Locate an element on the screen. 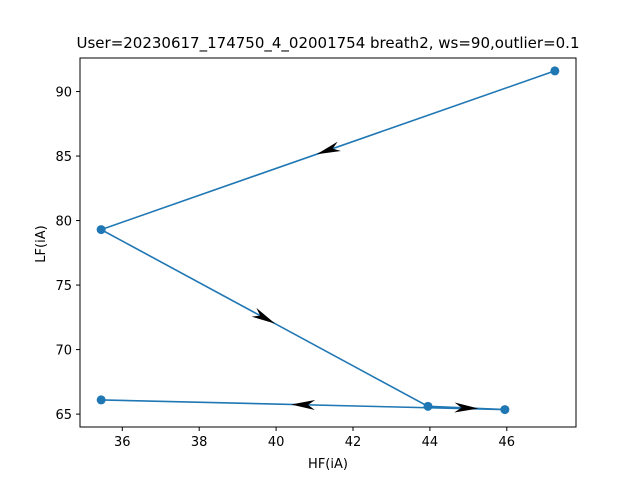 The image size is (640, 480). y-tick-label: 65 is located at coordinates (63, 415).